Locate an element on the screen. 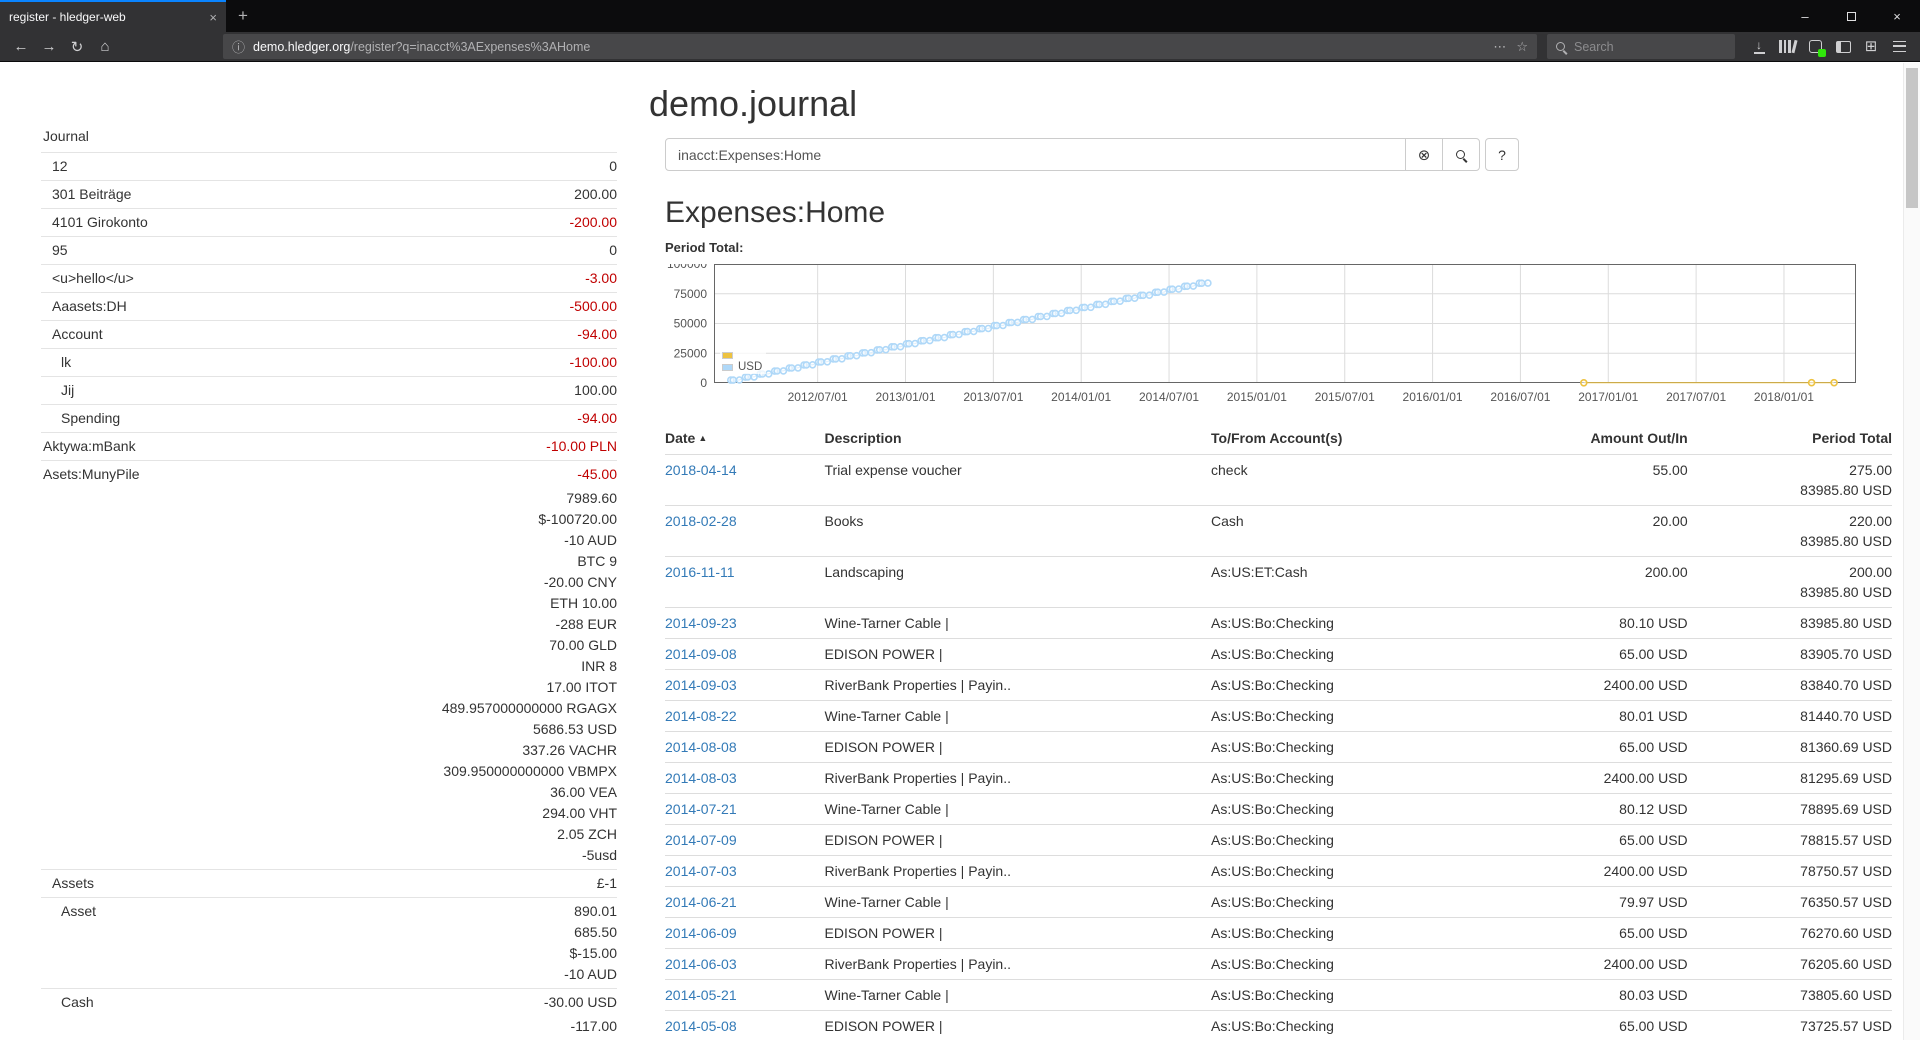 This screenshot has height=1040, width=1920. sidebar-journal-link: Journal is located at coordinates (66, 136).